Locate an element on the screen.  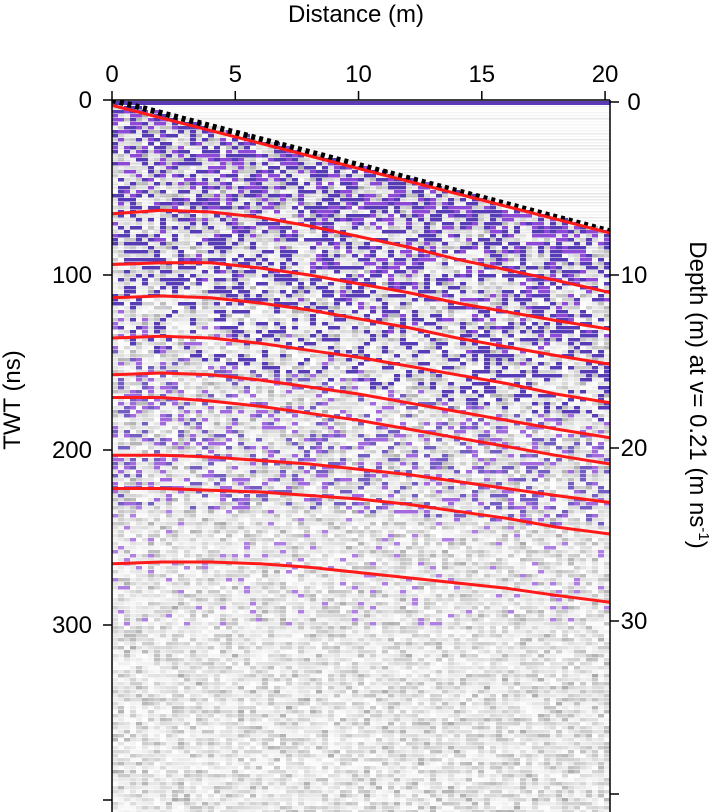
x-tick-label-5: 5 is located at coordinates (235, 74).